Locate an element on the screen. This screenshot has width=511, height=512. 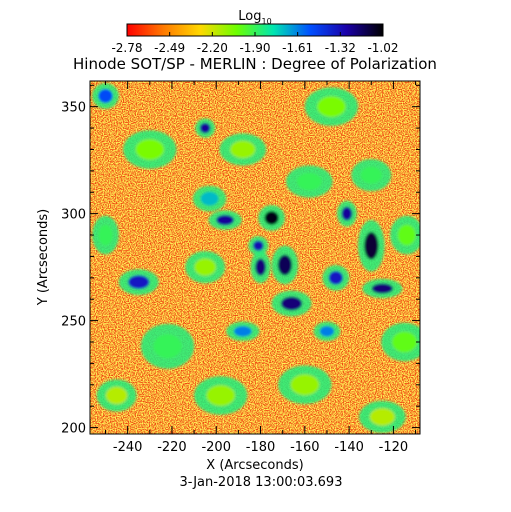
colorbar-tick-label: -1.32 is located at coordinates (340, 48).